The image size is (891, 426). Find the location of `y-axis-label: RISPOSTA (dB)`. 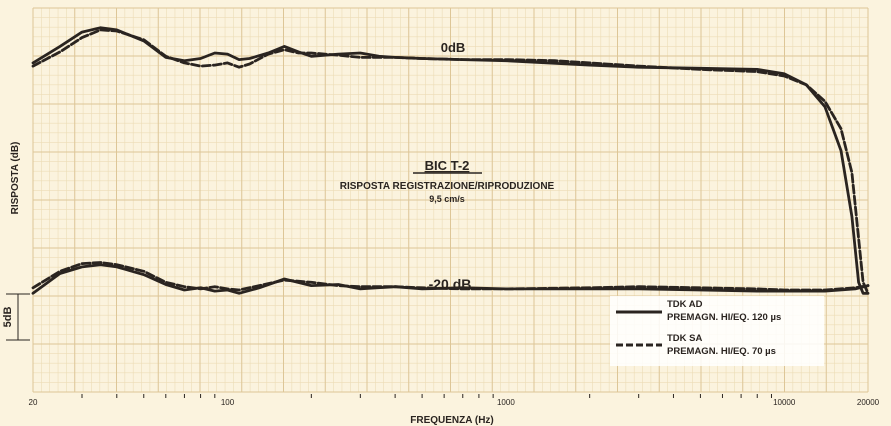

y-axis-label: RISPOSTA (dB) is located at coordinates (15, 178).